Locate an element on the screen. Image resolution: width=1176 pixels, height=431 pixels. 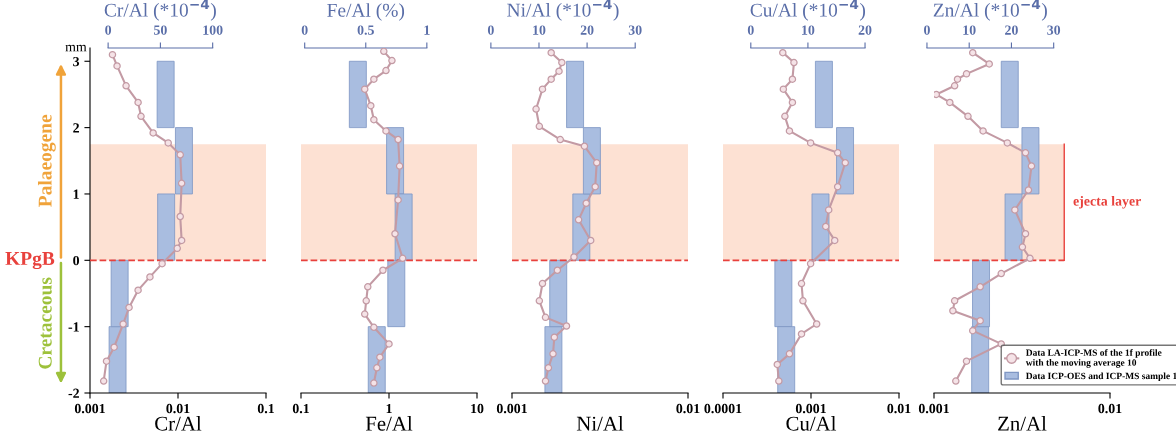
y-tick-label: 2 is located at coordinates (76, 128).